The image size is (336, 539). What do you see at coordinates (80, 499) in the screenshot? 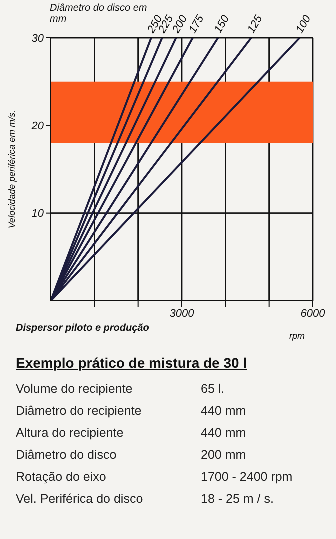
I see `text: Vel. Periférica do disco` at bounding box center [80, 499].